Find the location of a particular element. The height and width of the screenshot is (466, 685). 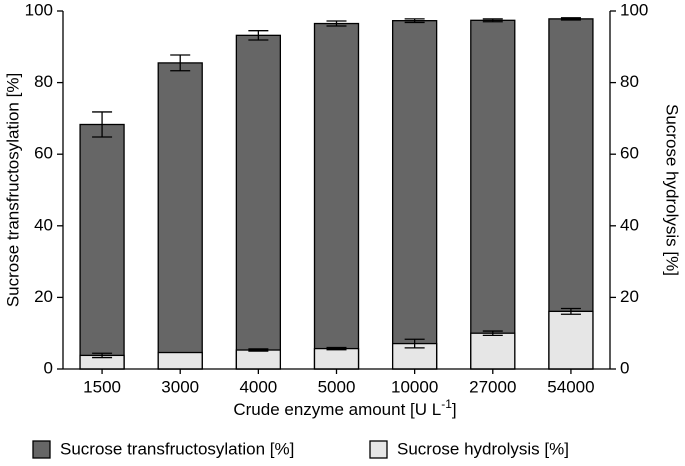

y2-tick-label: 60 is located at coordinates (629, 153).